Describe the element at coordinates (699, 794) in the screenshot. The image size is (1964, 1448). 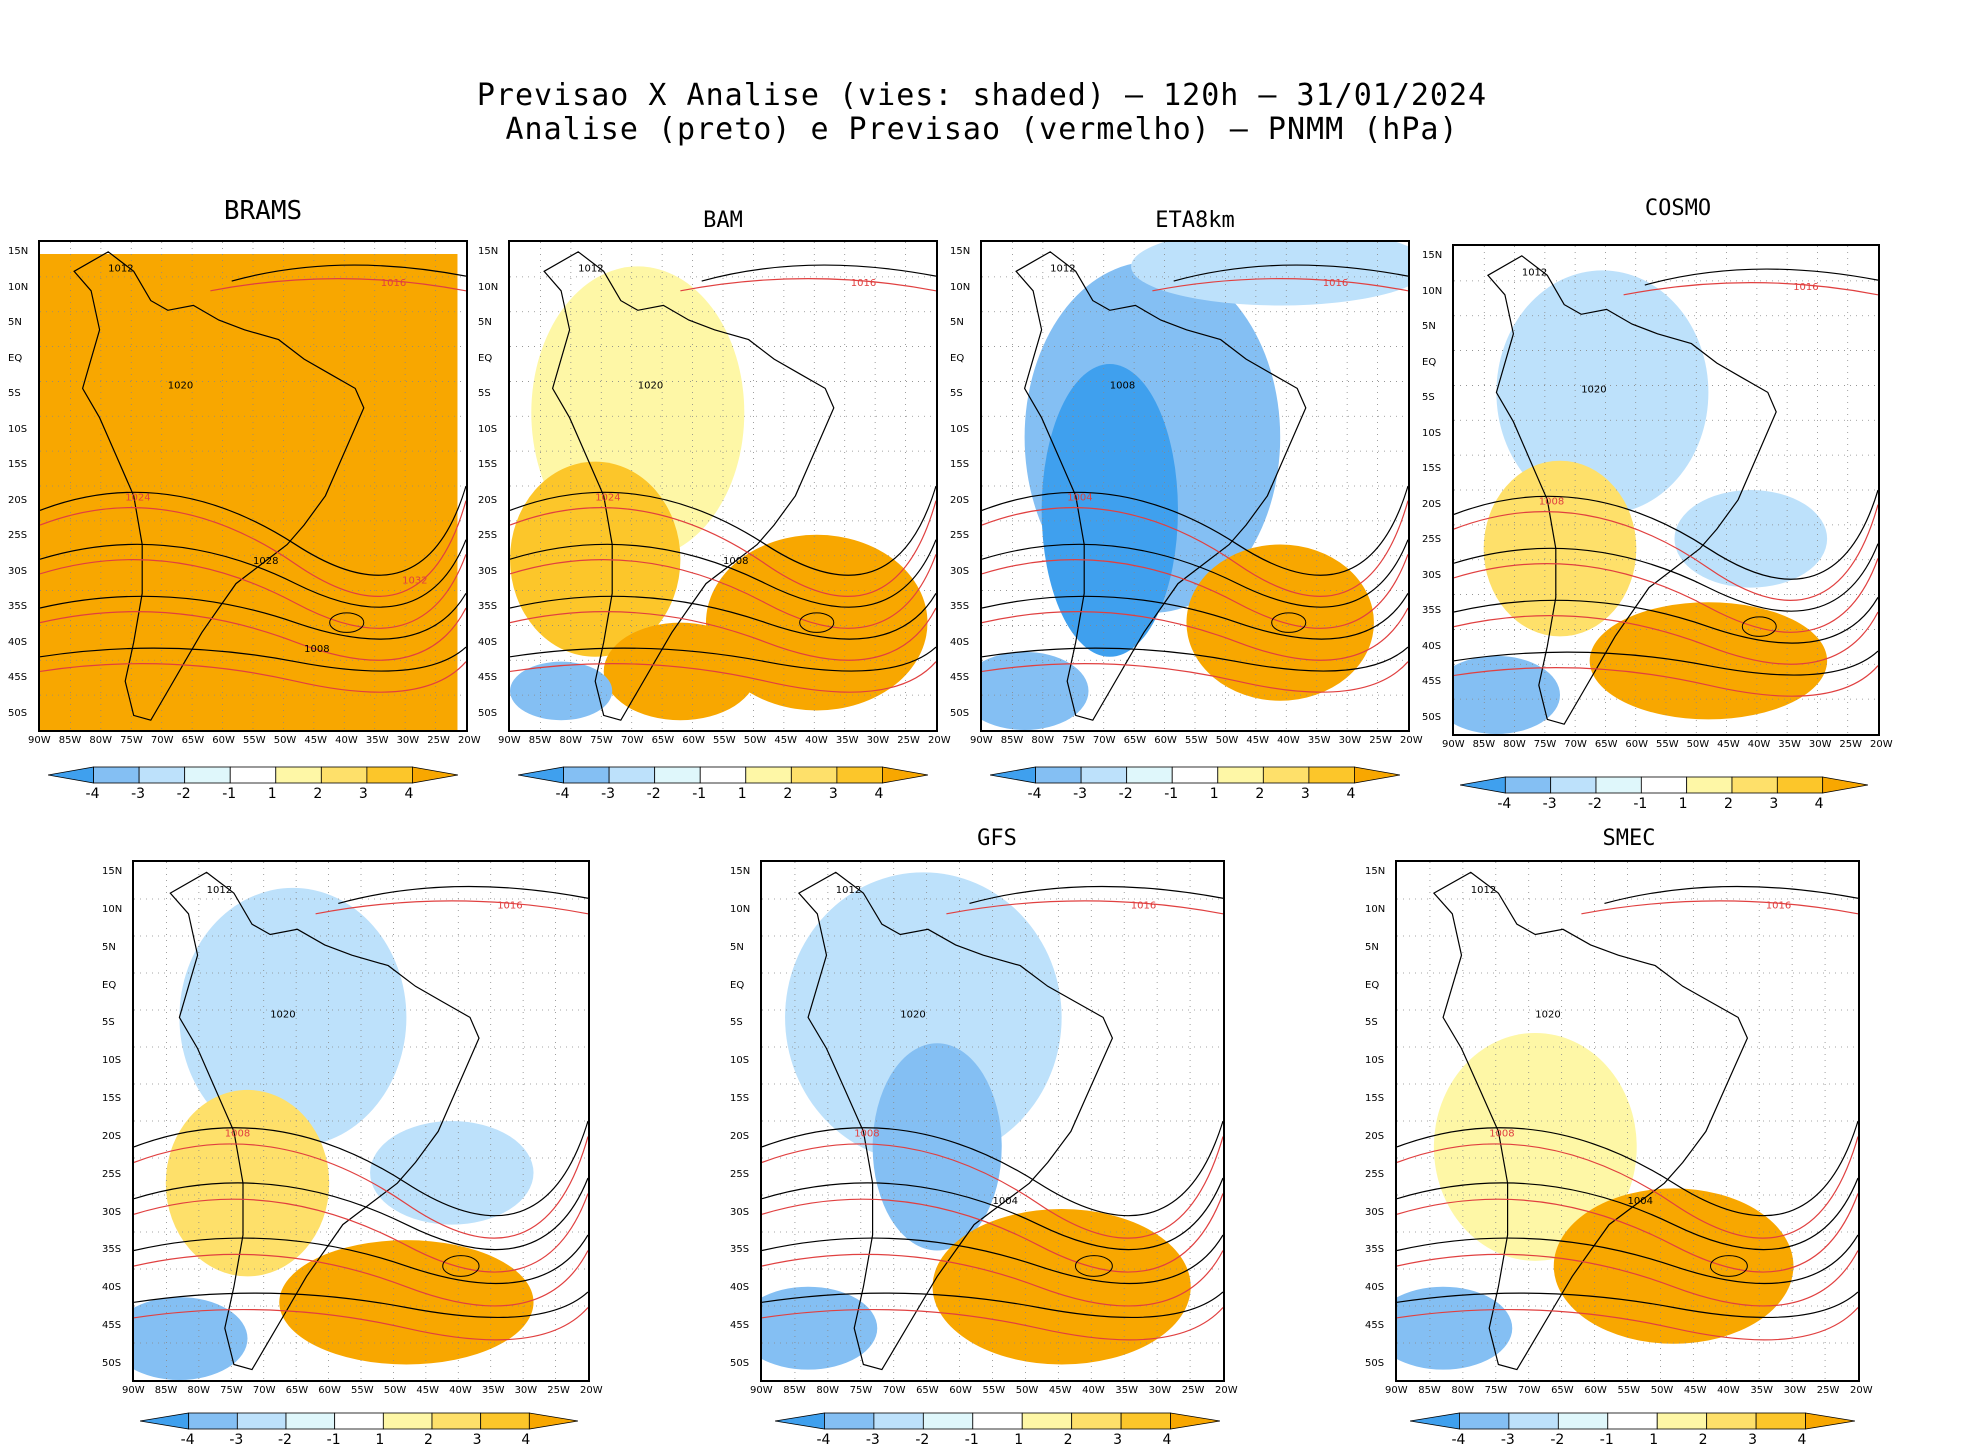
I see `colorbar-label: -1` at that location.